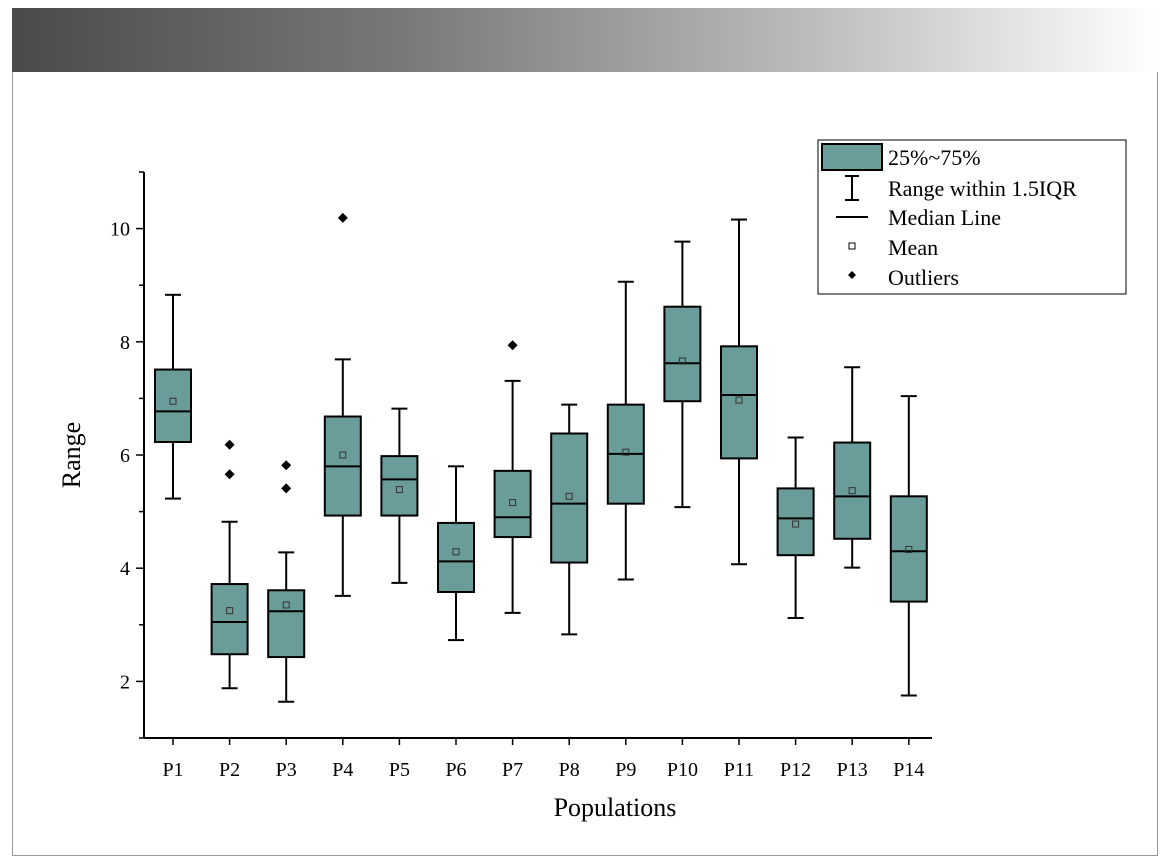  I want to click on x-axis-title: Populations, so click(615, 807).